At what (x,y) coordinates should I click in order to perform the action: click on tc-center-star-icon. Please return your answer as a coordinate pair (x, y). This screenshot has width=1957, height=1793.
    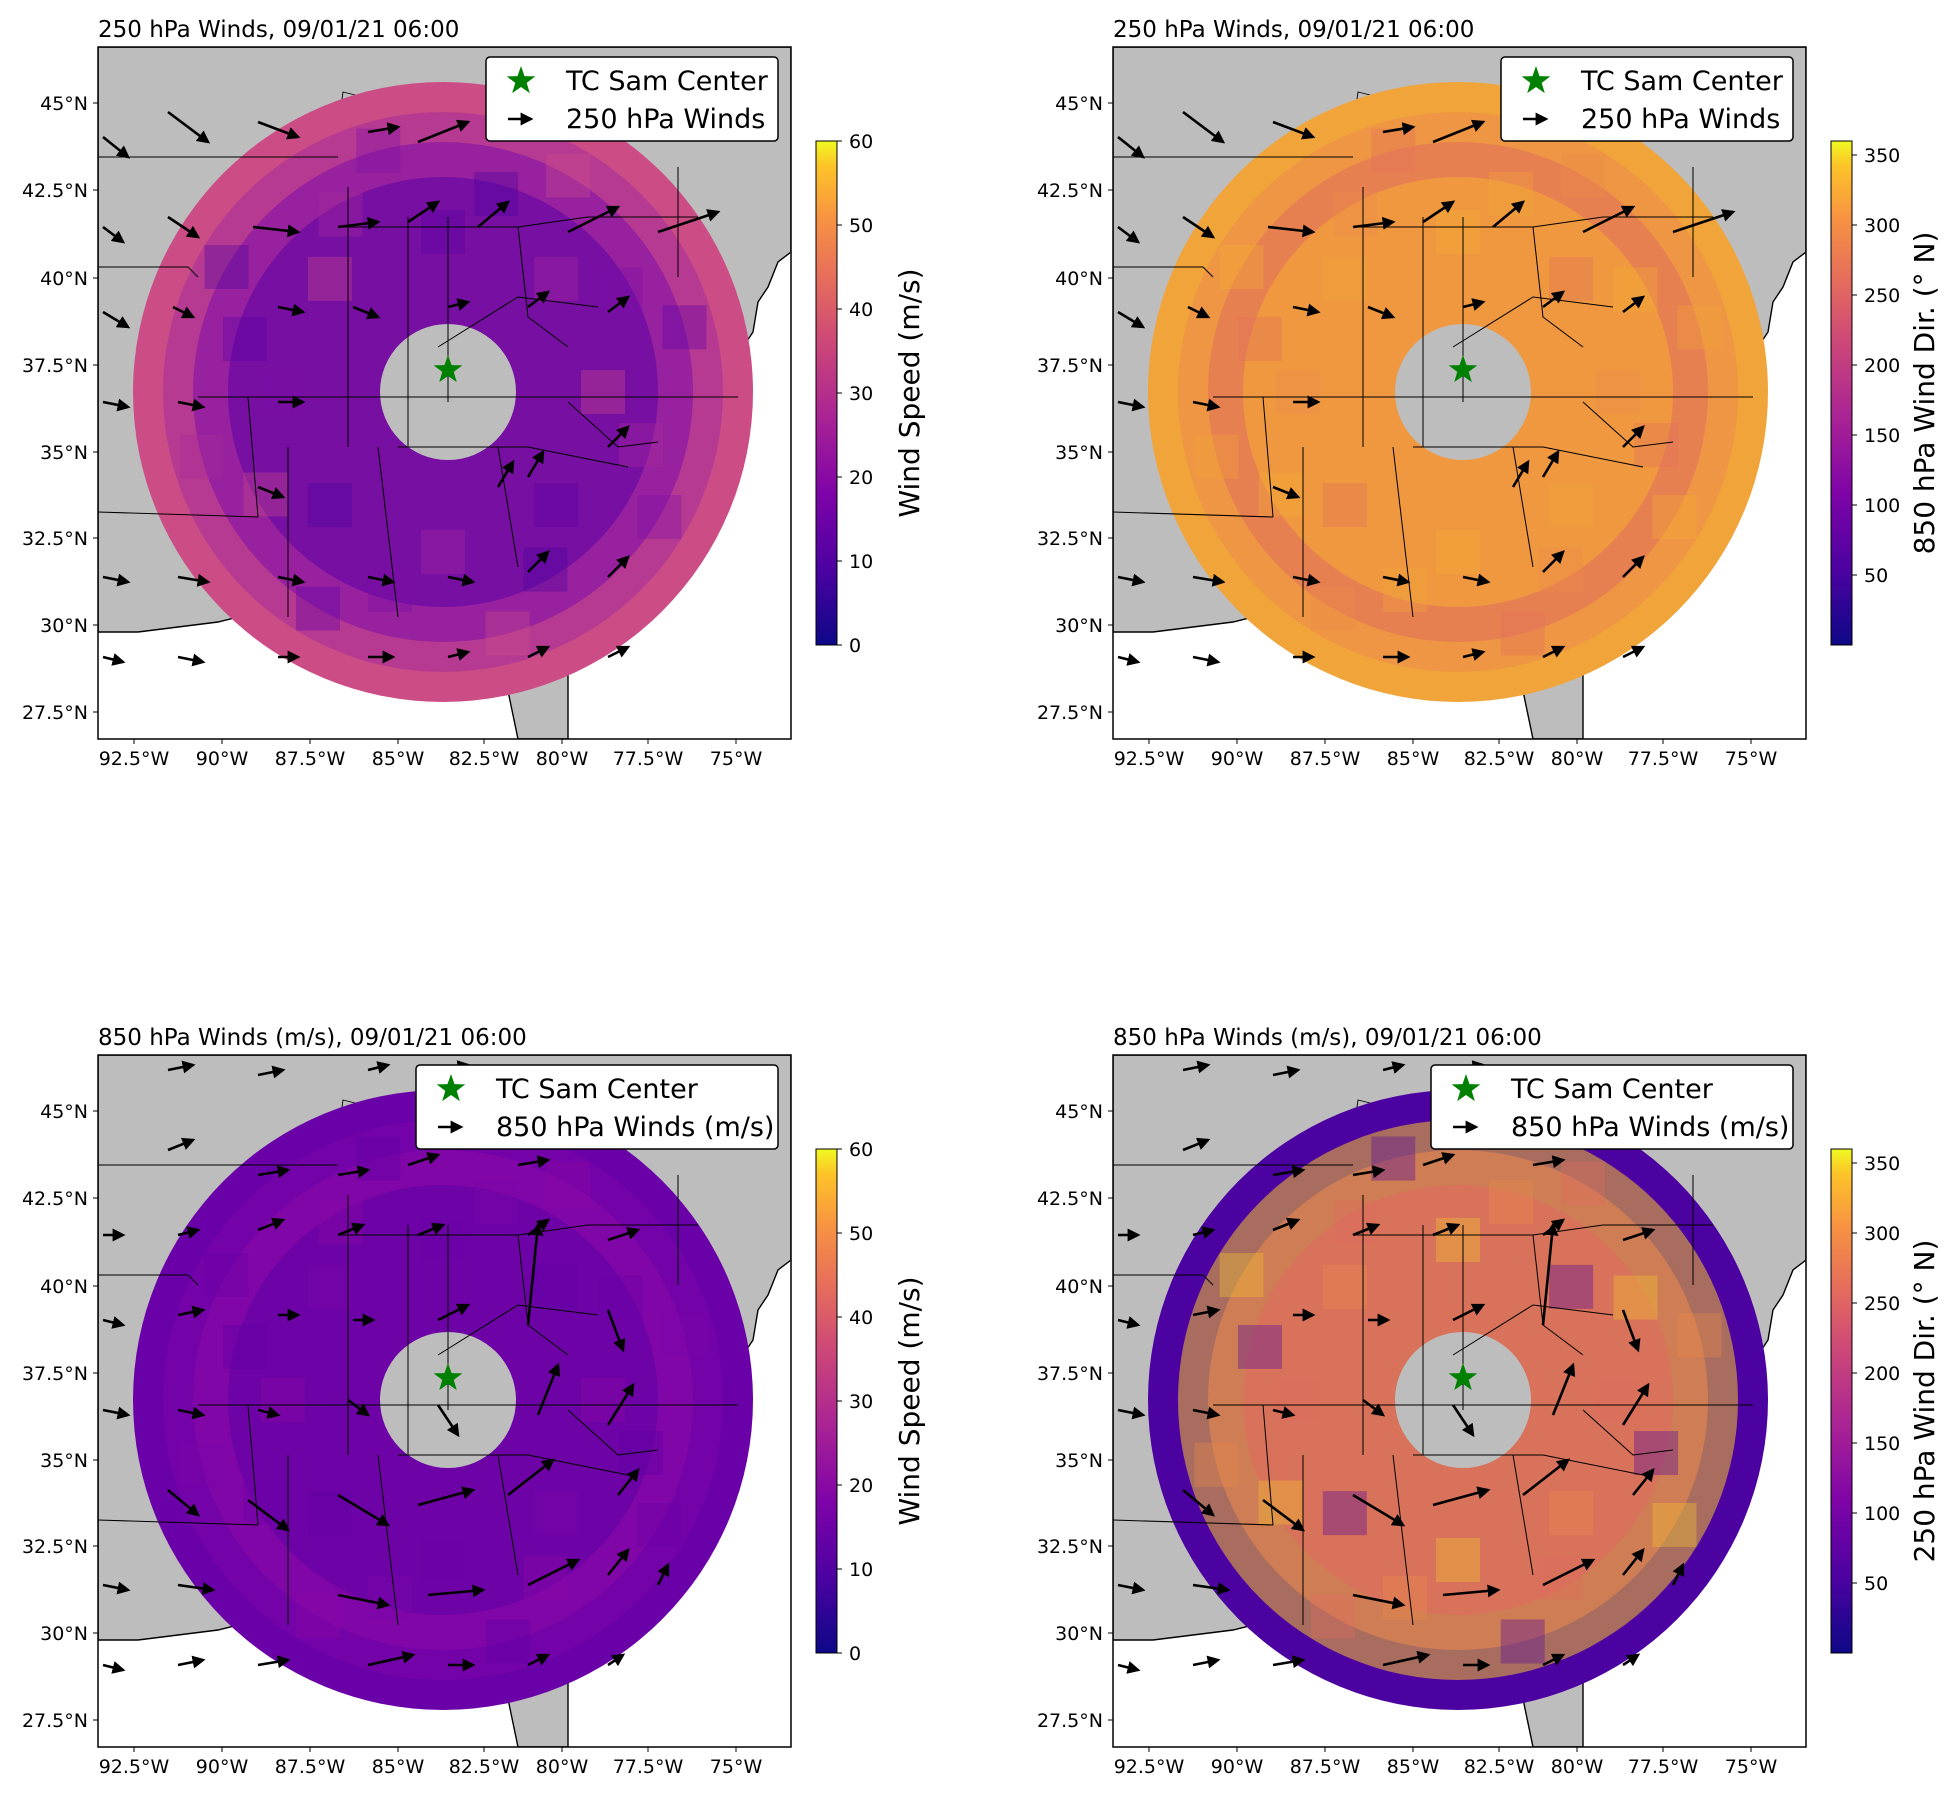
    Looking at the image, I should click on (448, 1377).